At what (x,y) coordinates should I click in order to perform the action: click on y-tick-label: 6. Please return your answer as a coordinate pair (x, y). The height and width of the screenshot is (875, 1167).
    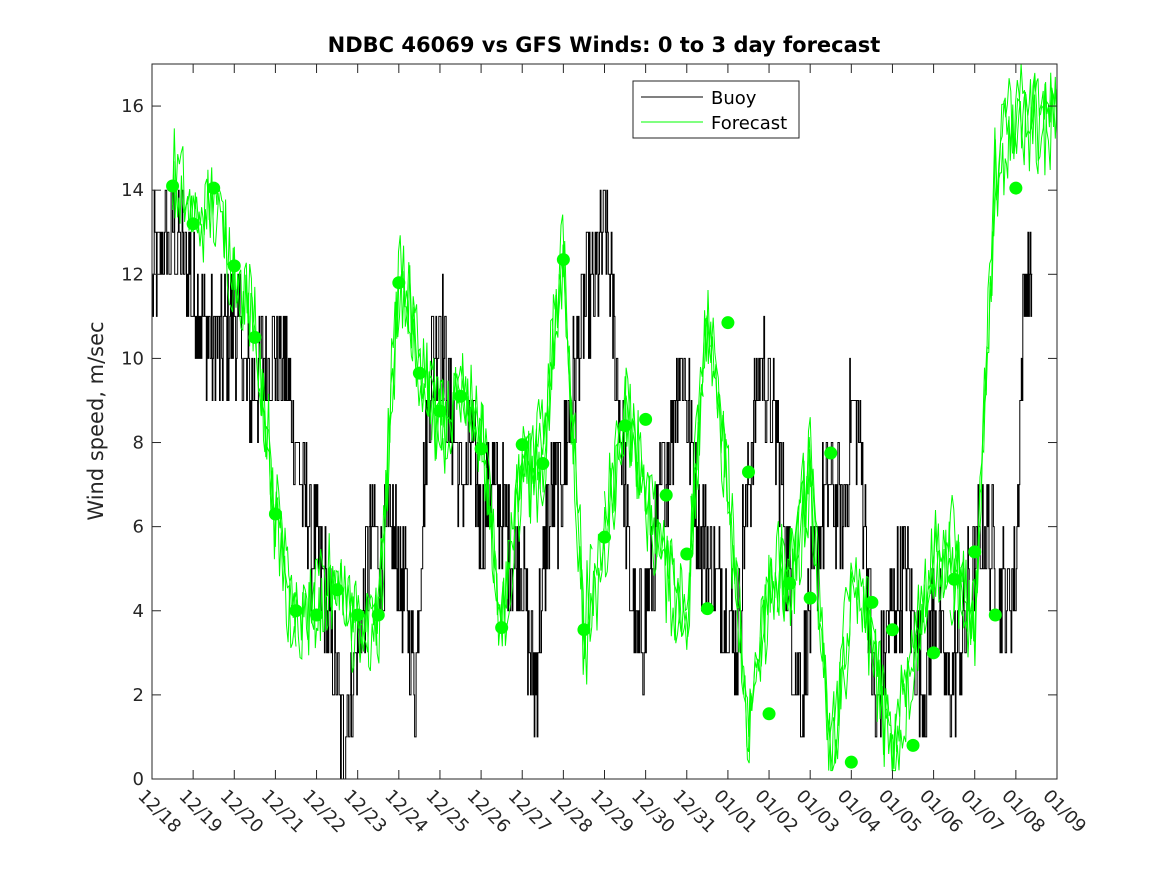
    Looking at the image, I should click on (138, 527).